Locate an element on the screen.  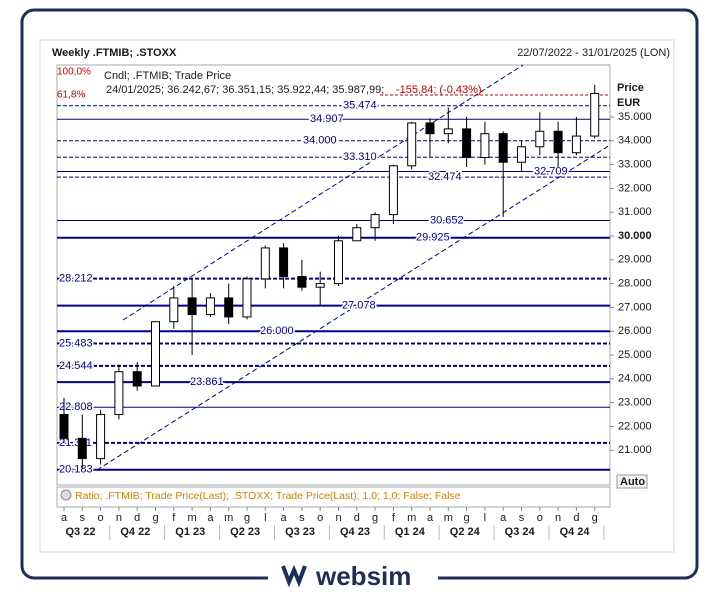
quarter-label: Q3 24 is located at coordinates (520, 532).